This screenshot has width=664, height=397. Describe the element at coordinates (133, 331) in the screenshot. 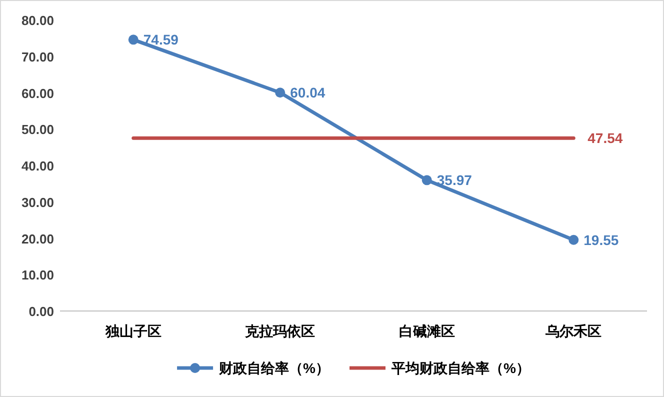

I see `x-tick-label: 独山子区` at that location.